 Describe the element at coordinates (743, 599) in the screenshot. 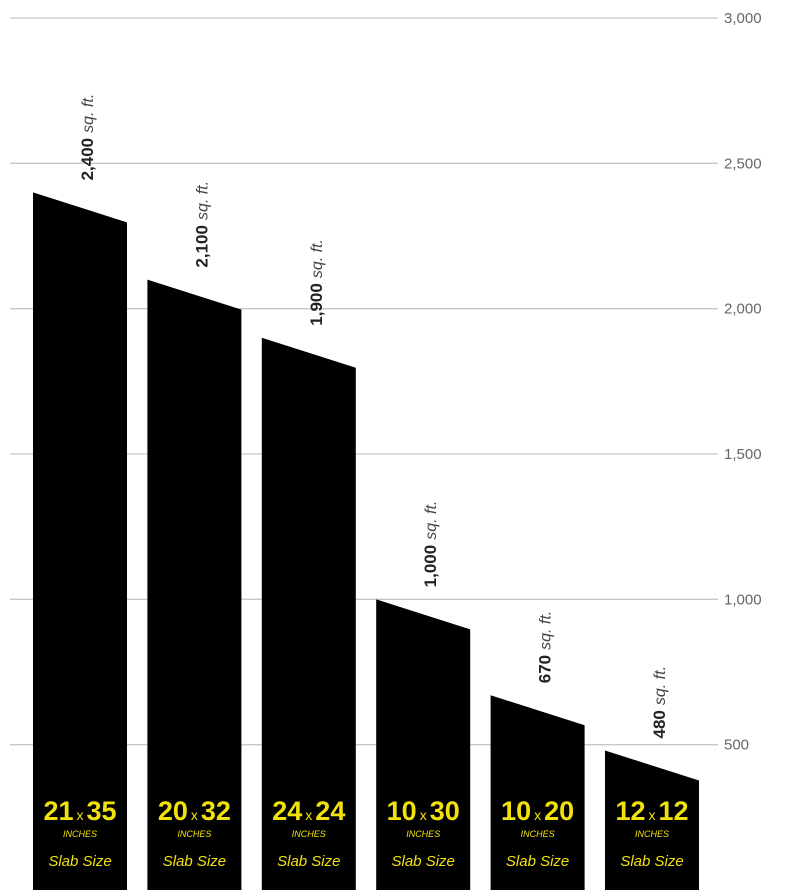

I see `y-tick-label: 1,000` at that location.